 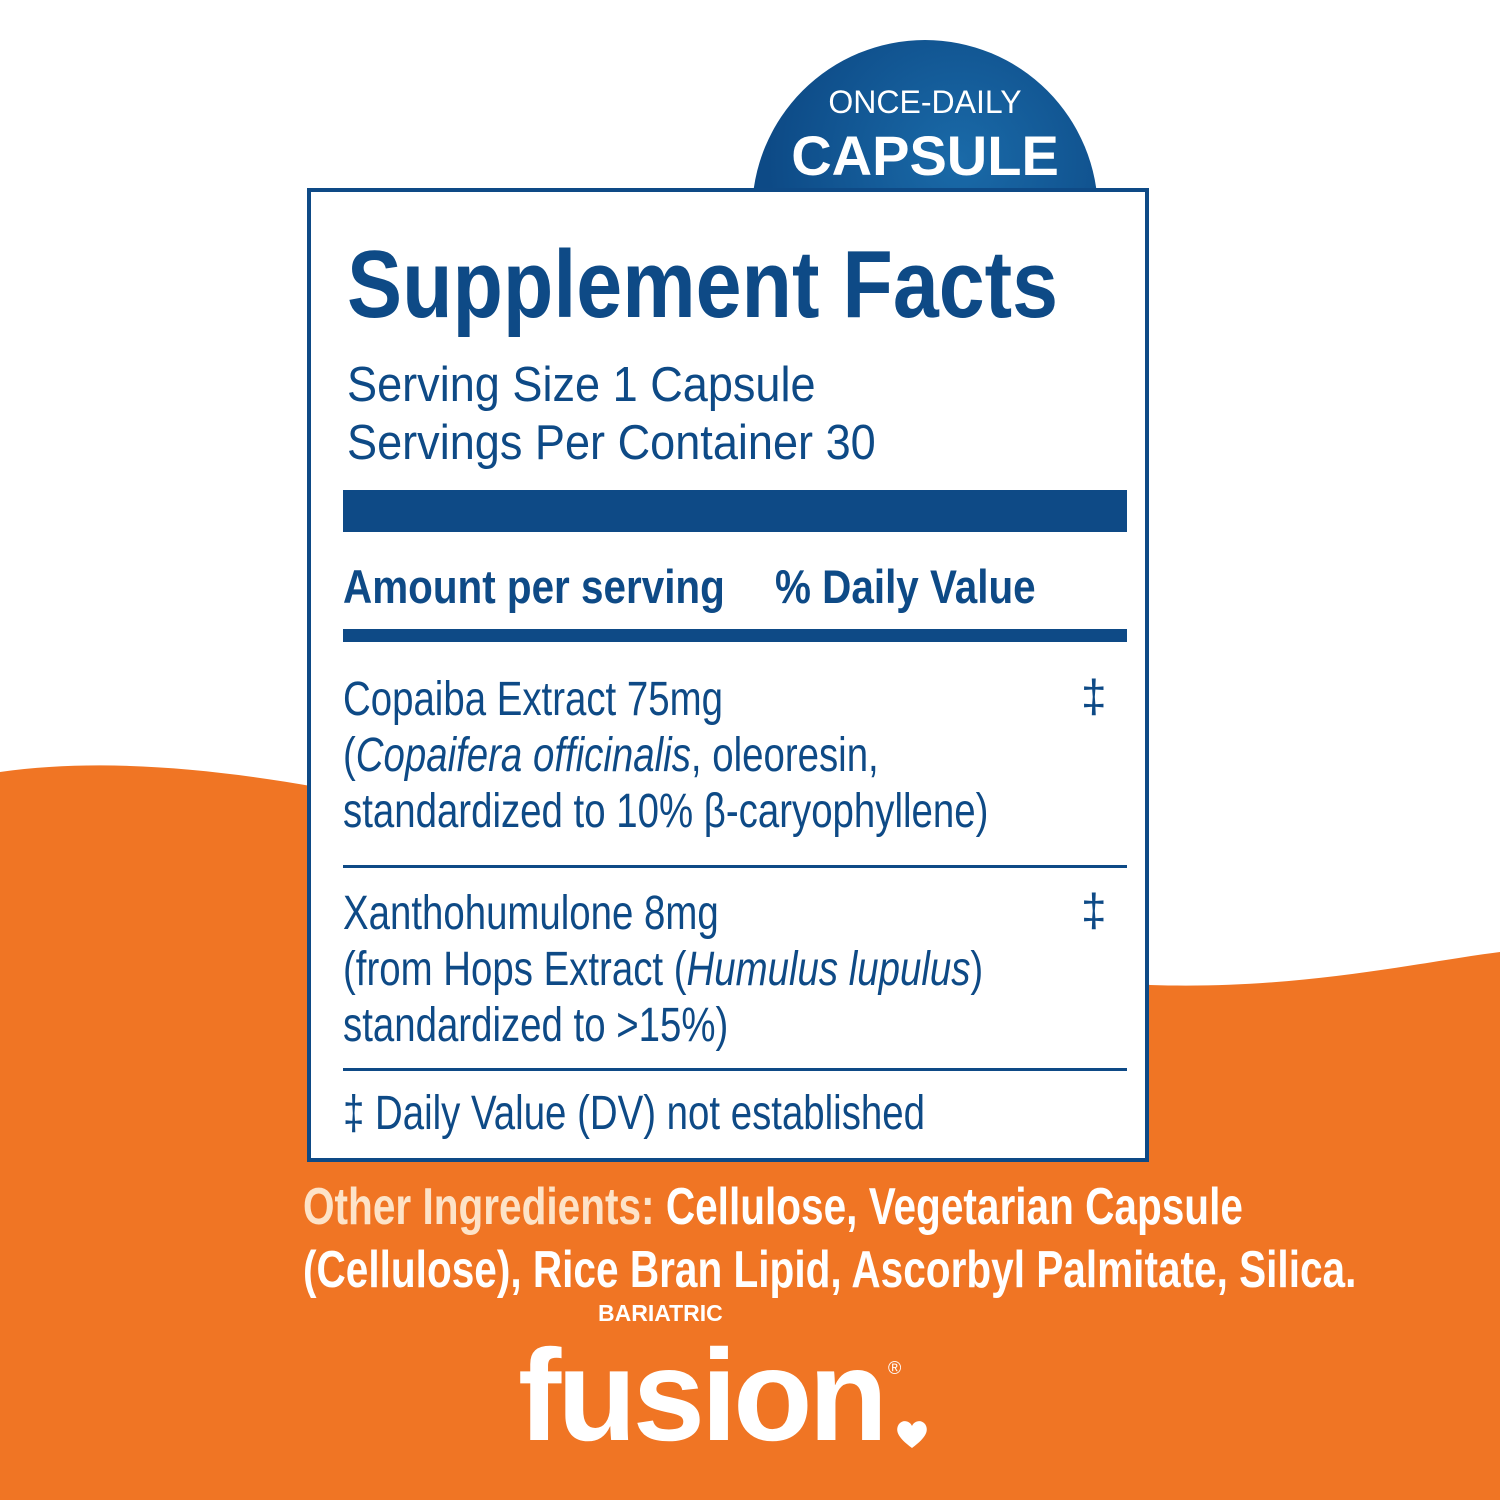 What do you see at coordinates (479, 1207) in the screenshot?
I see `other-ingredients-label: Other Ingredients:` at bounding box center [479, 1207].